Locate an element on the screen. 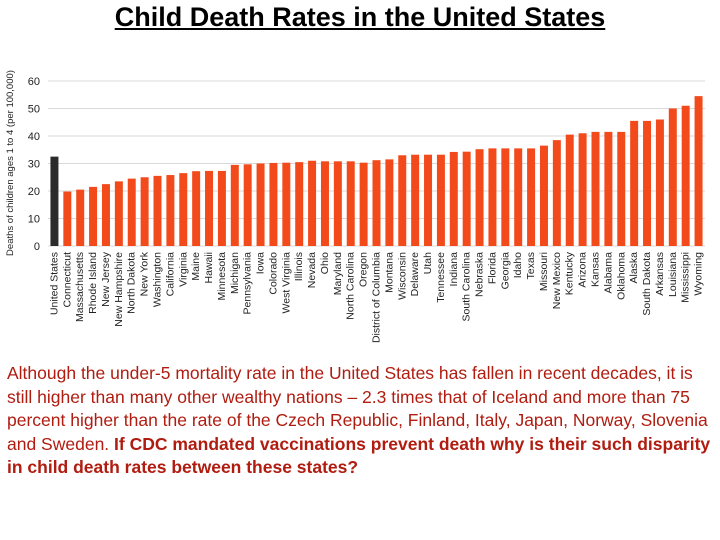 This screenshot has width=720, height=540. x-tick-label: Maryland is located at coordinates (338, 273).